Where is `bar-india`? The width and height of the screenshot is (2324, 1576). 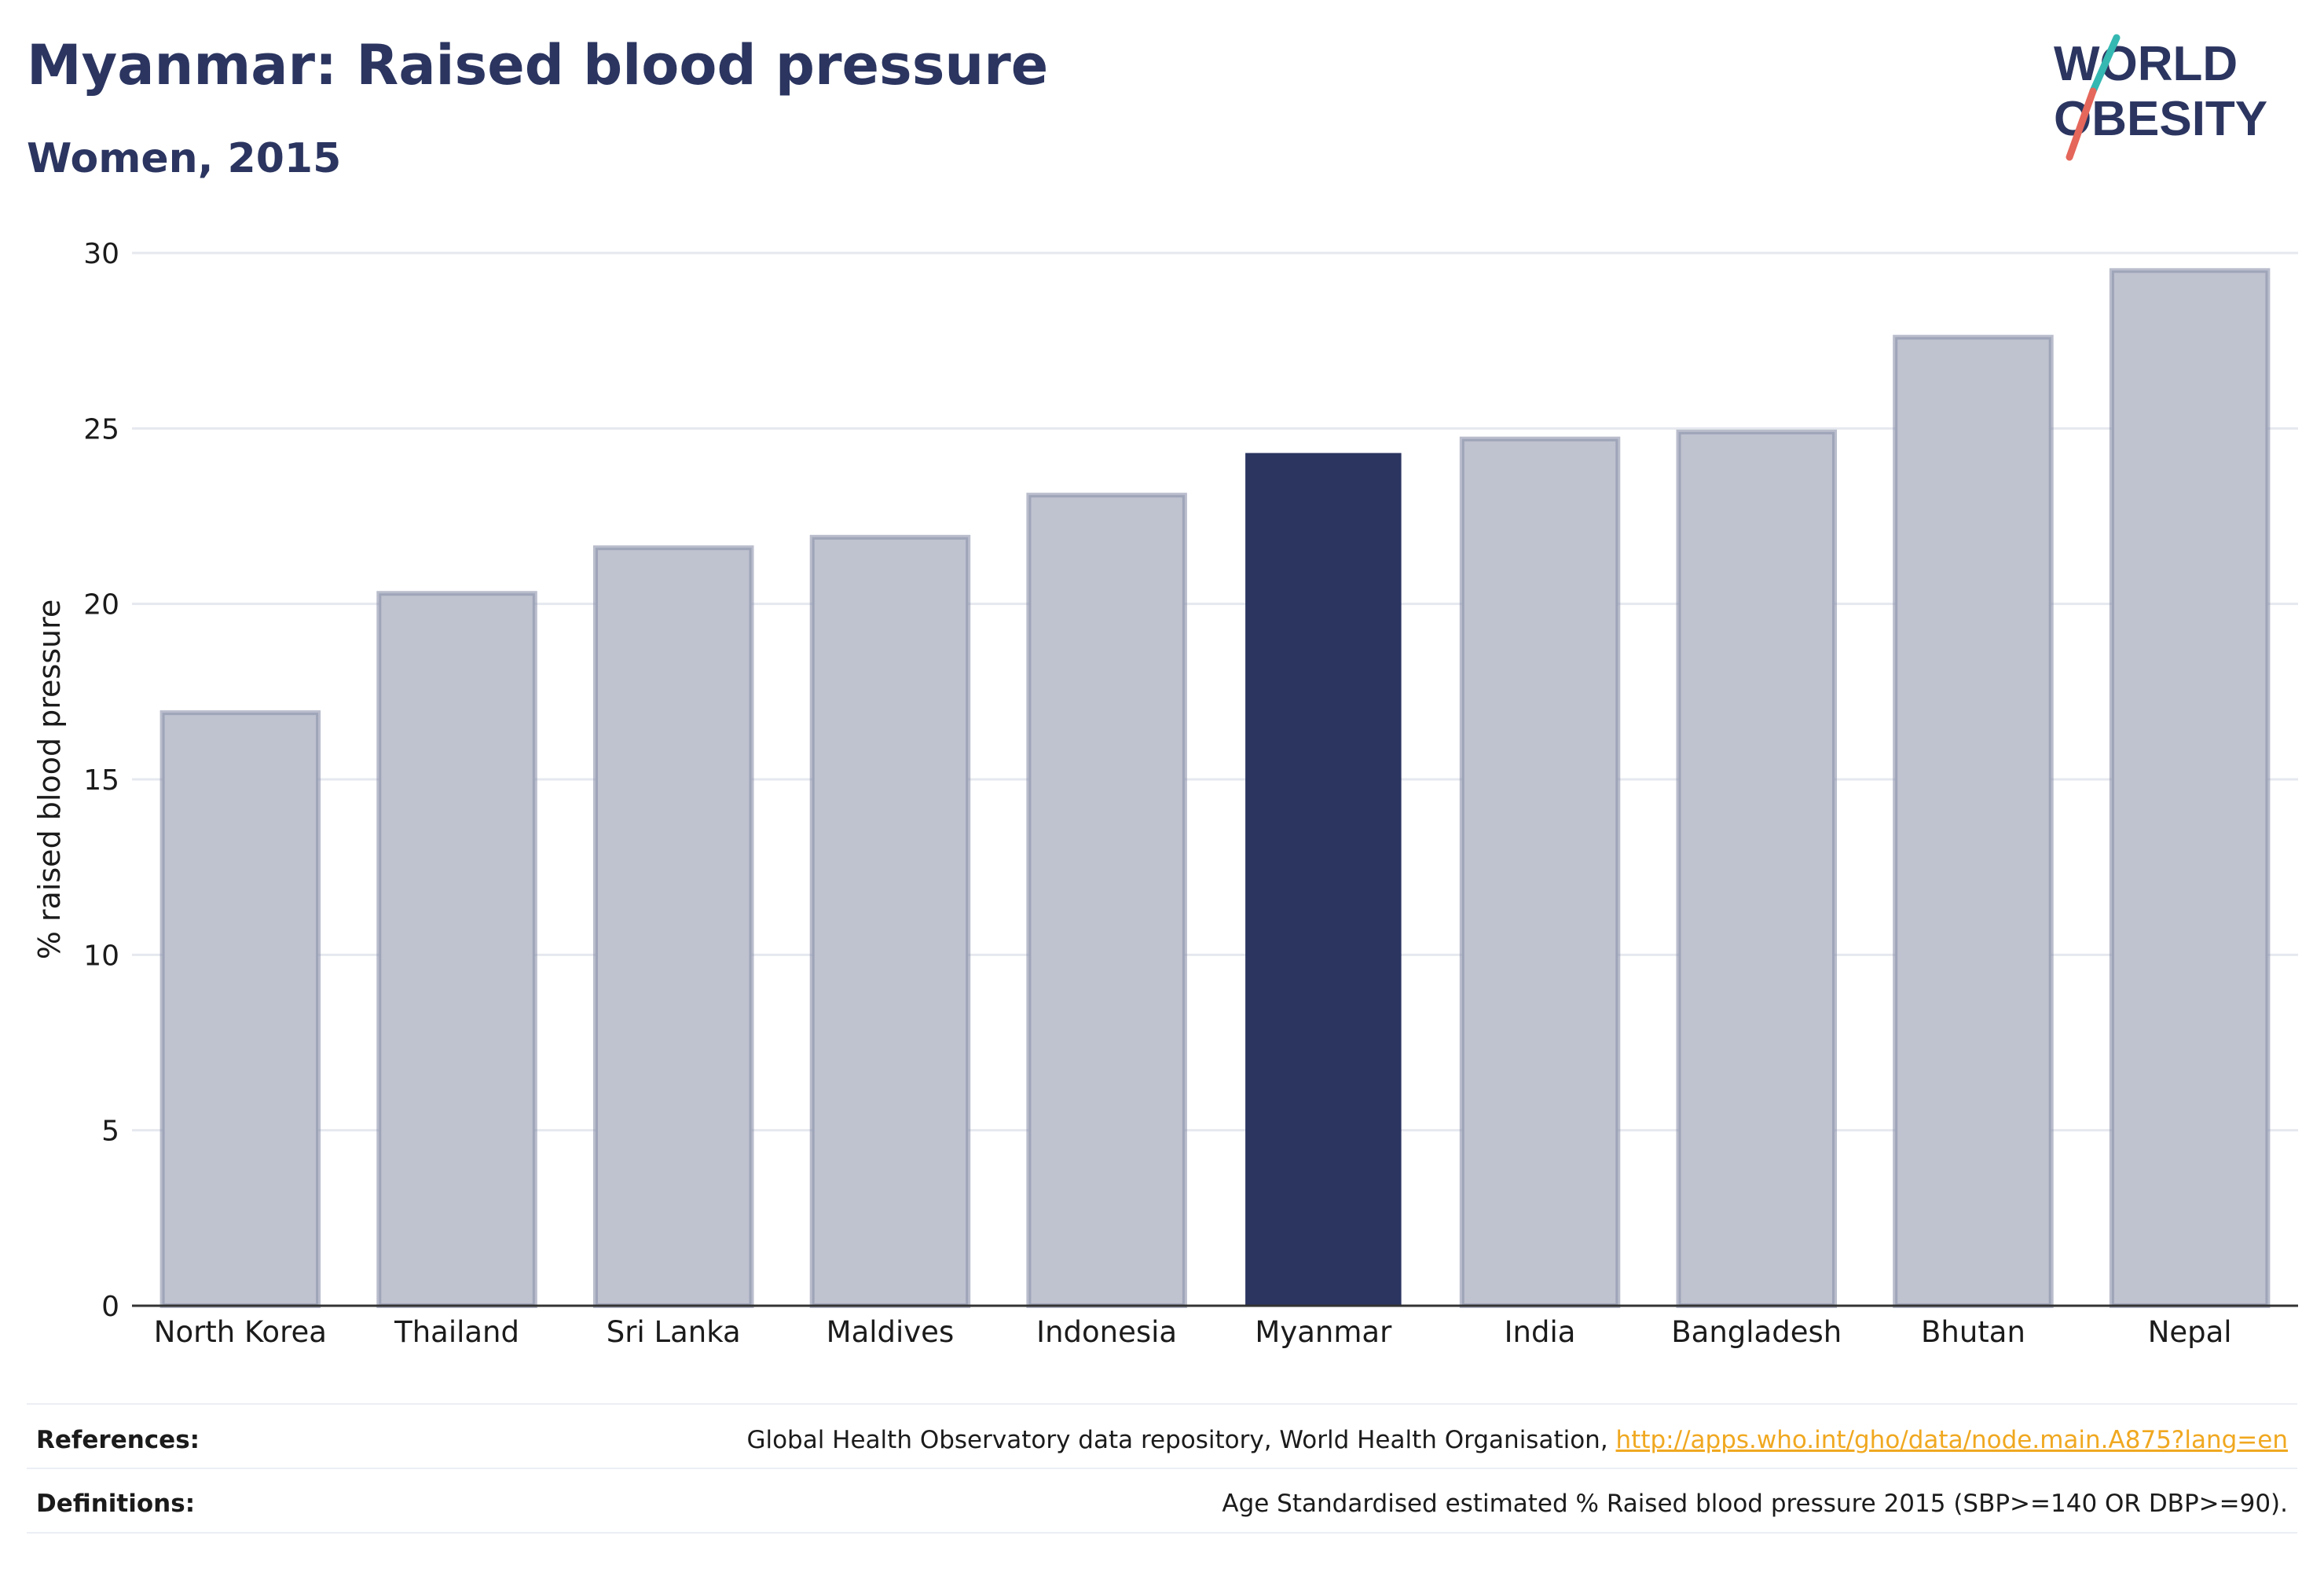
bar-india is located at coordinates (1540, 872).